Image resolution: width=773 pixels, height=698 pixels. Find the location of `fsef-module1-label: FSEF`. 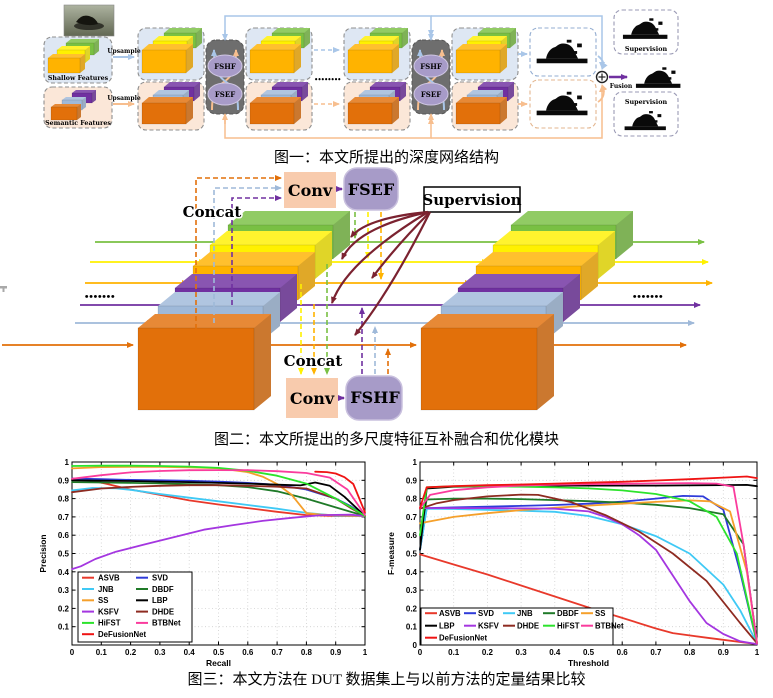

fsef-module1-label: FSEF is located at coordinates (225, 94).